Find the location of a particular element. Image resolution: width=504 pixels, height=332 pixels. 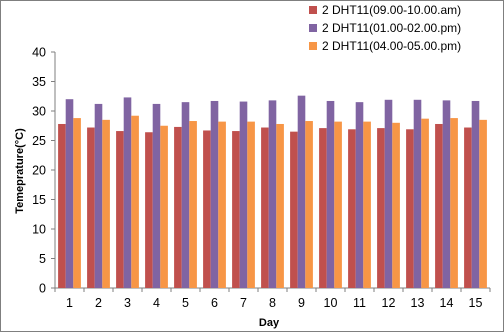

x-tick-label: 14 is located at coordinates (447, 303).